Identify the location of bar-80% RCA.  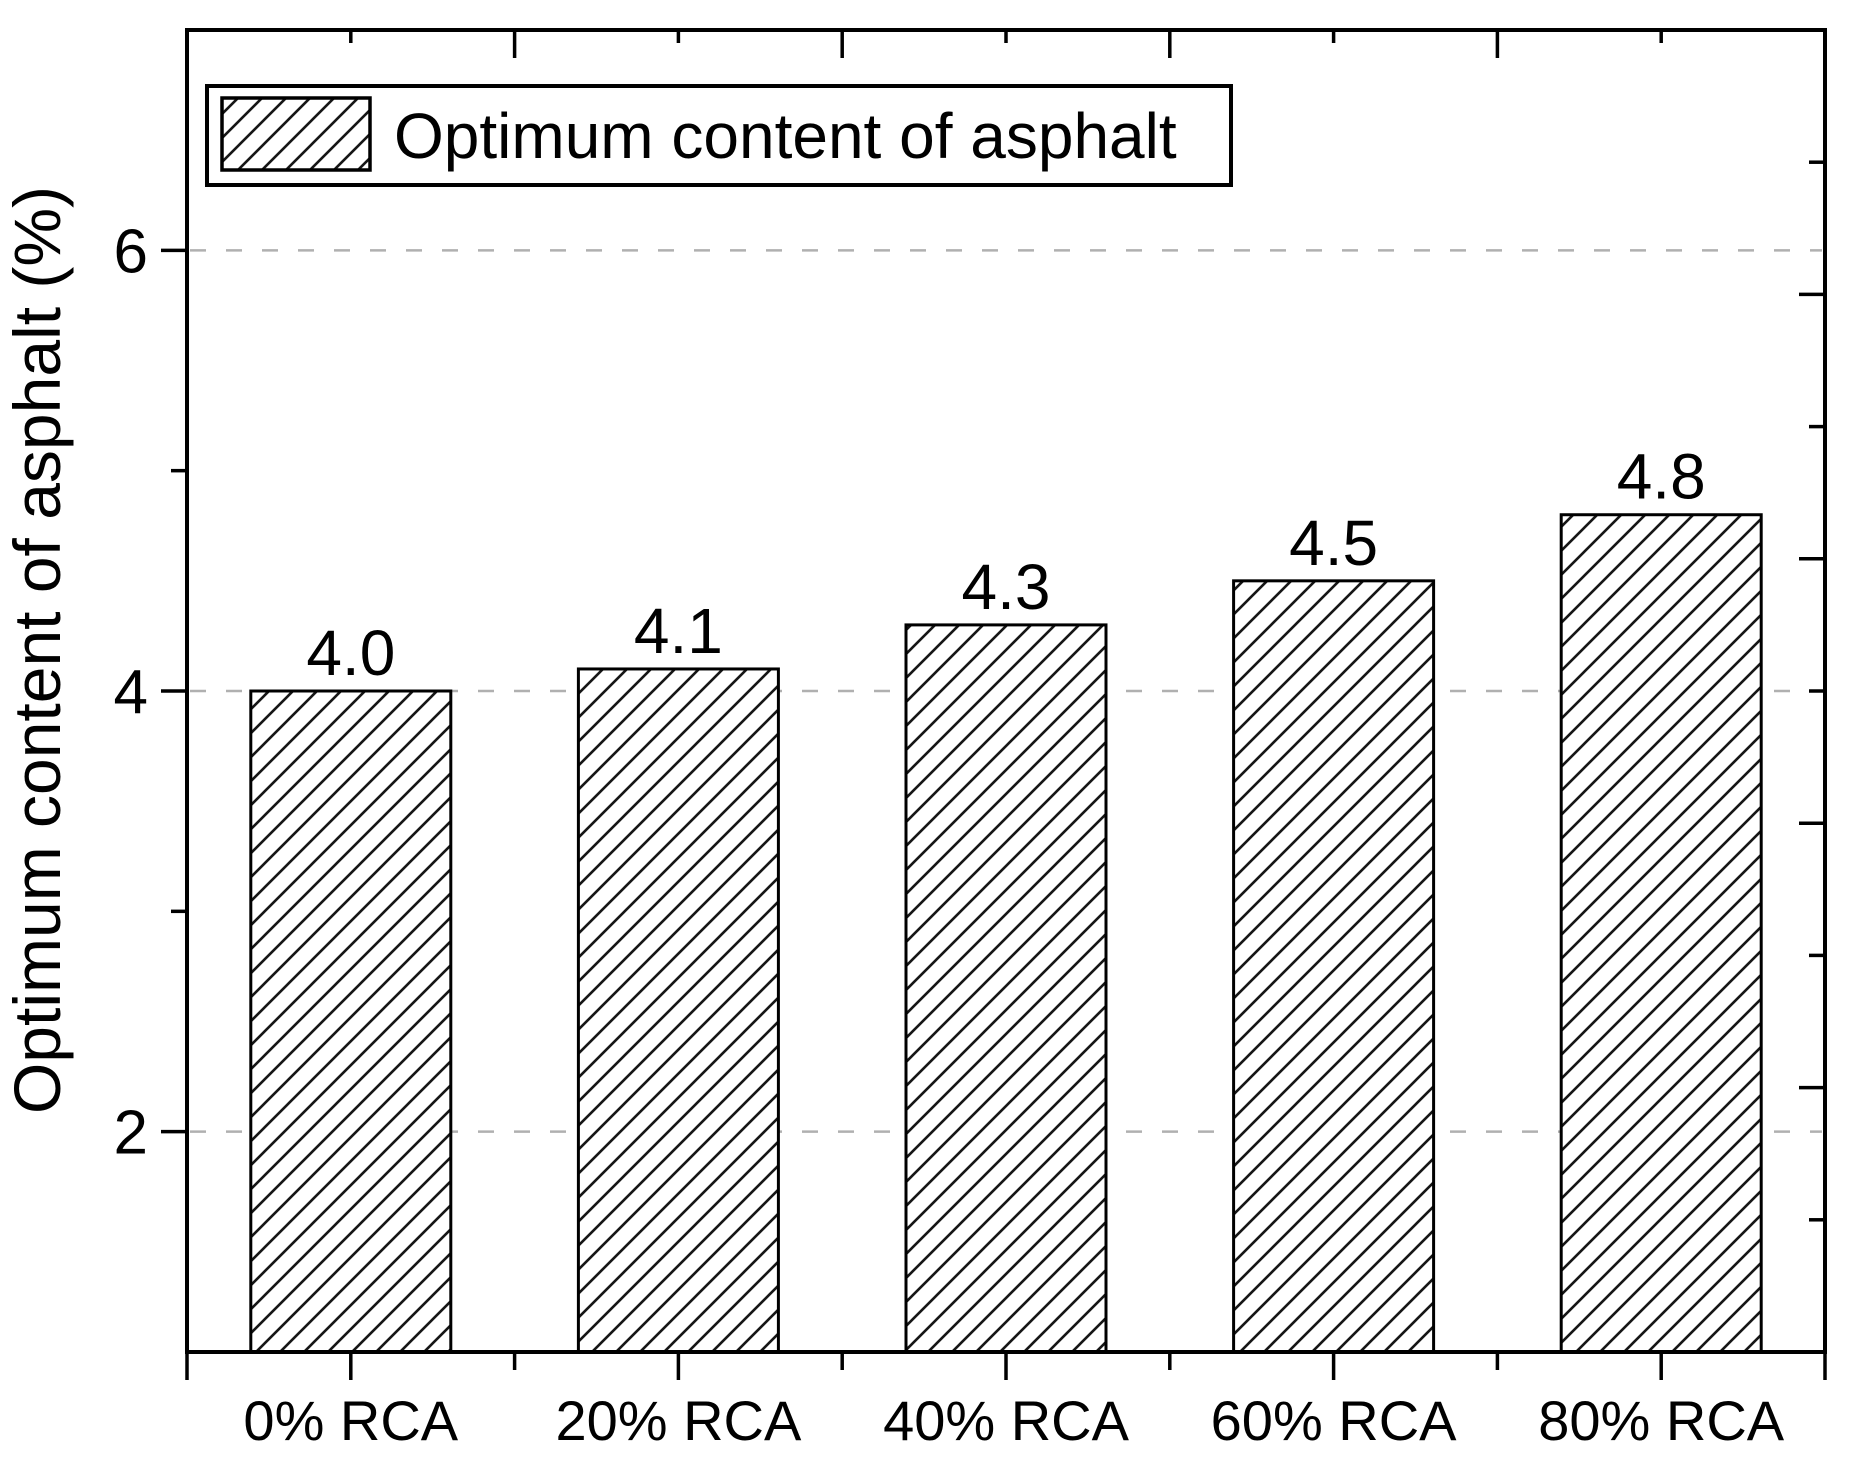
(1661, 933).